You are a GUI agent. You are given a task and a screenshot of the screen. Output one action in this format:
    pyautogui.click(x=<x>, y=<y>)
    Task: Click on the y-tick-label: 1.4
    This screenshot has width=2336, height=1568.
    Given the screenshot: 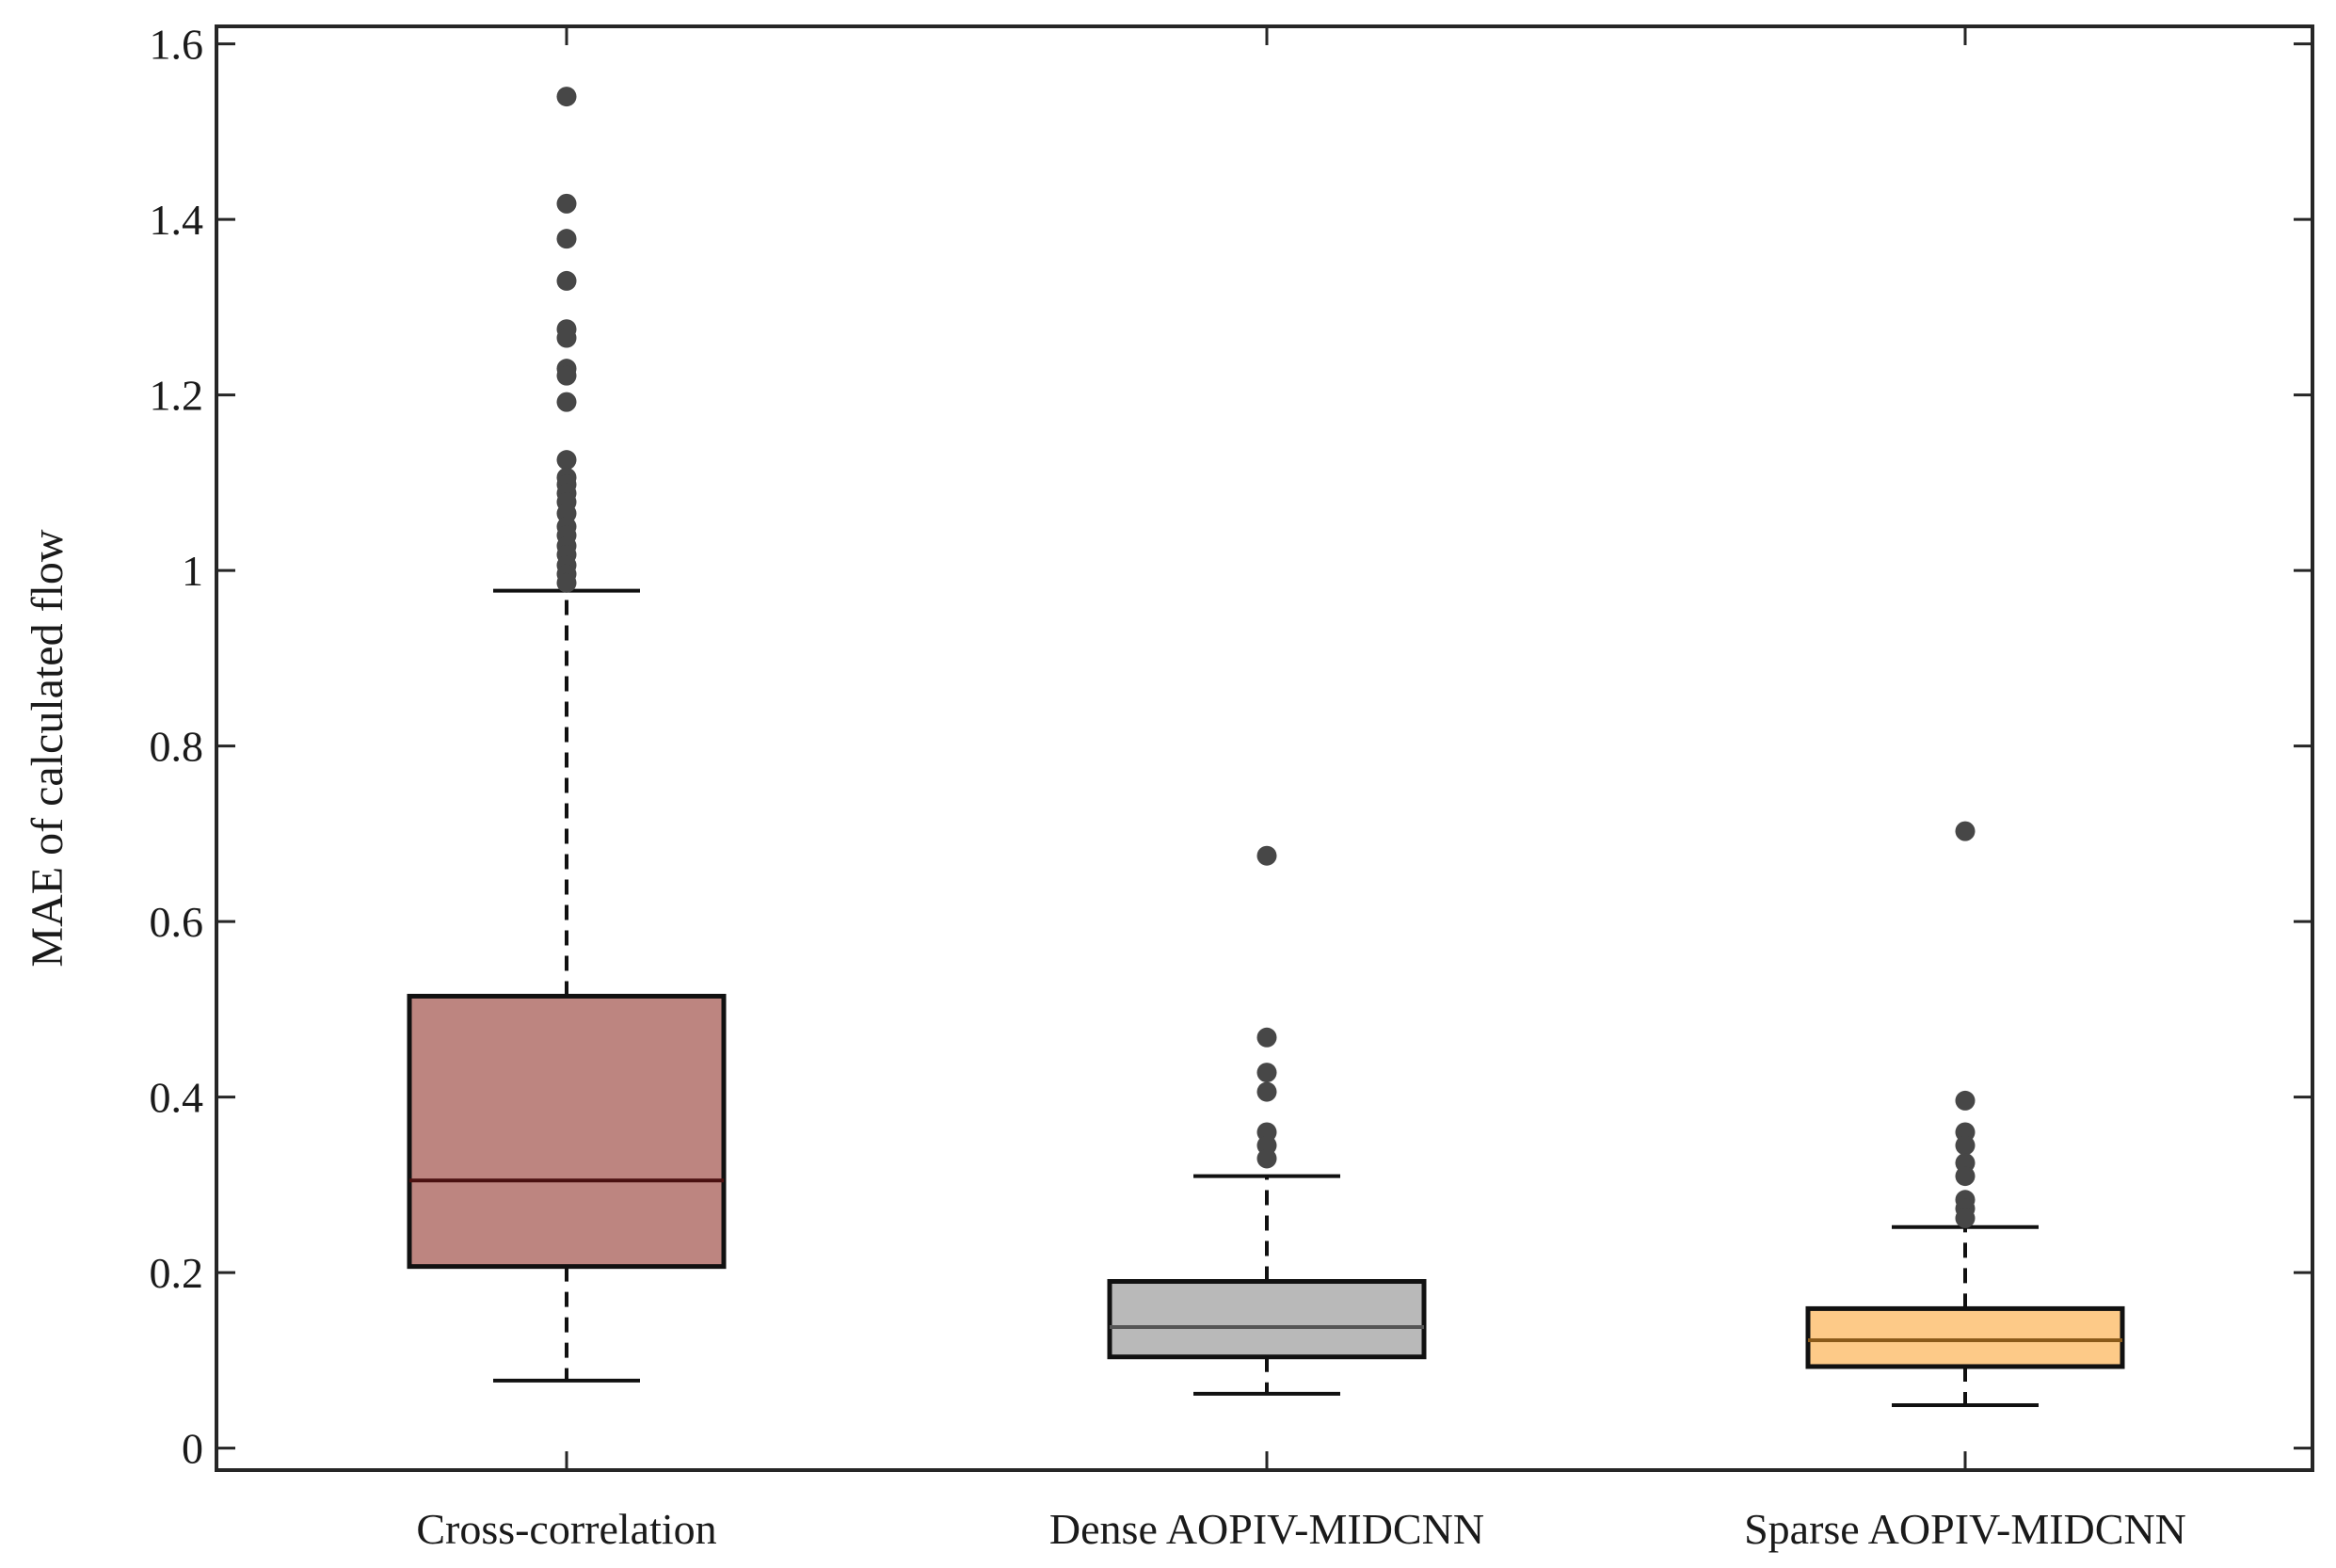 What is the action you would take?
    pyautogui.click(x=177, y=220)
    